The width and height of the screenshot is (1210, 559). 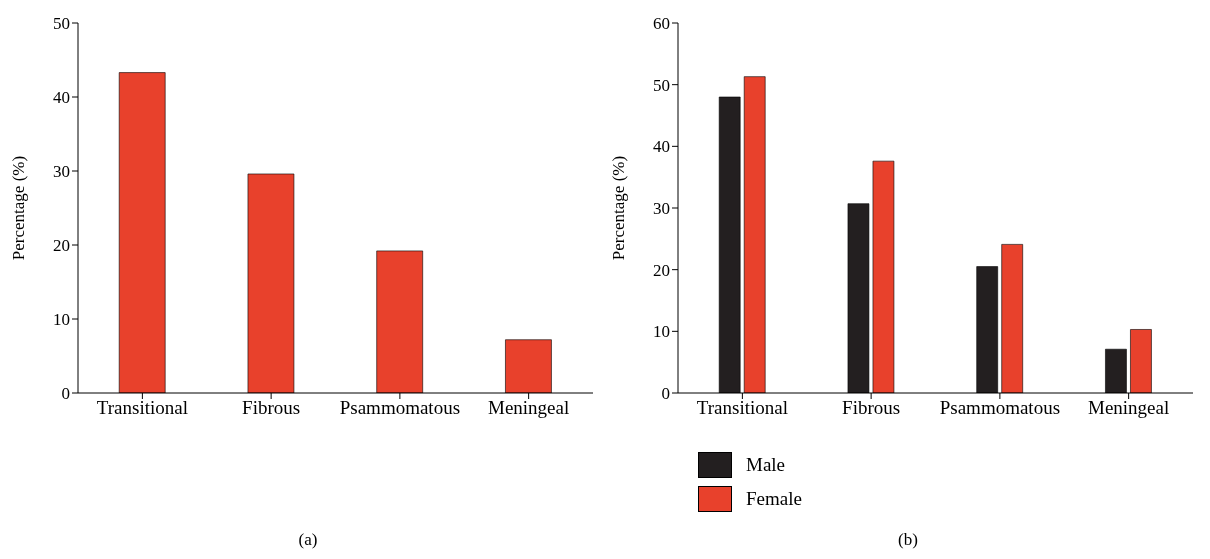 What do you see at coordinates (908, 540) in the screenshot?
I see `text: (b)` at bounding box center [908, 540].